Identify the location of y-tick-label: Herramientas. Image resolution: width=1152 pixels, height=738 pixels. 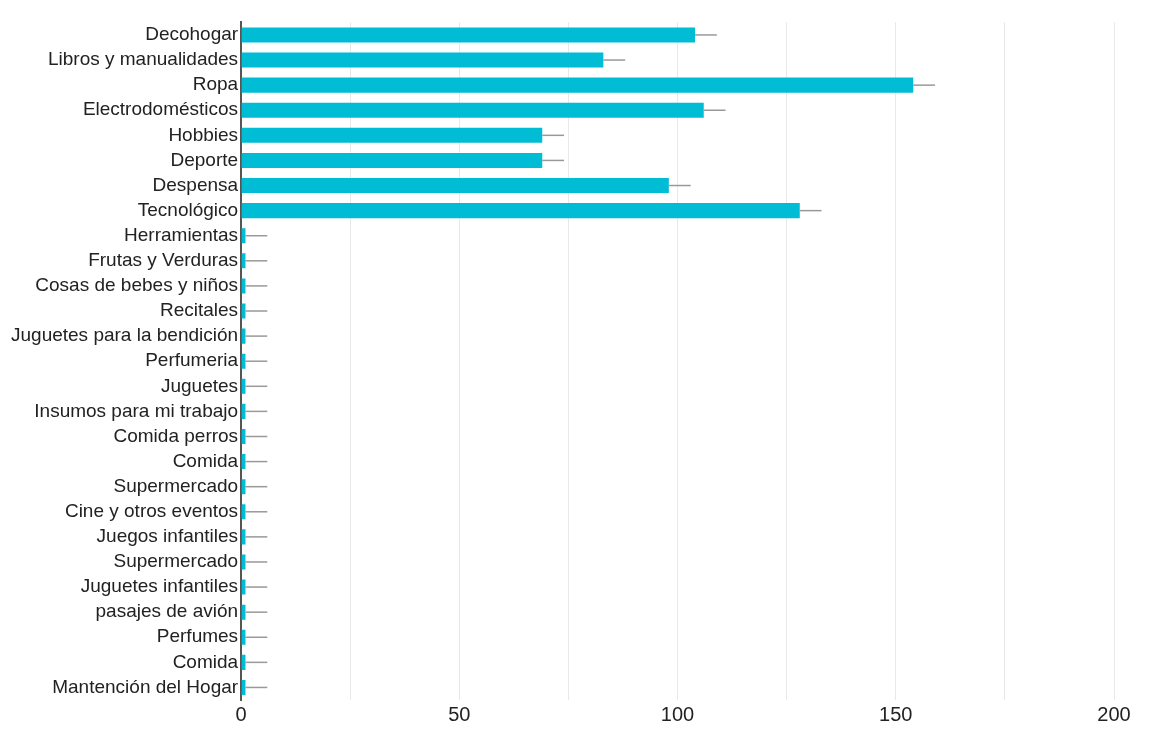
(181, 234).